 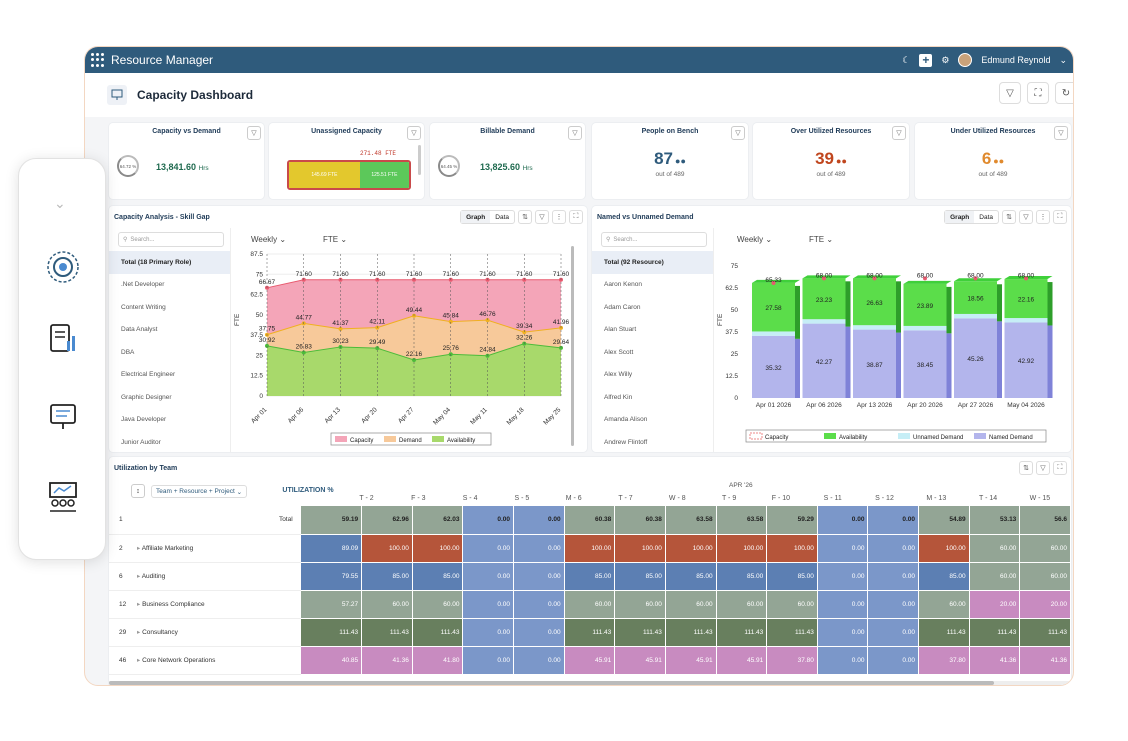 What do you see at coordinates (366, 498) in the screenshot?
I see `day-column-header: T - 2` at bounding box center [366, 498].